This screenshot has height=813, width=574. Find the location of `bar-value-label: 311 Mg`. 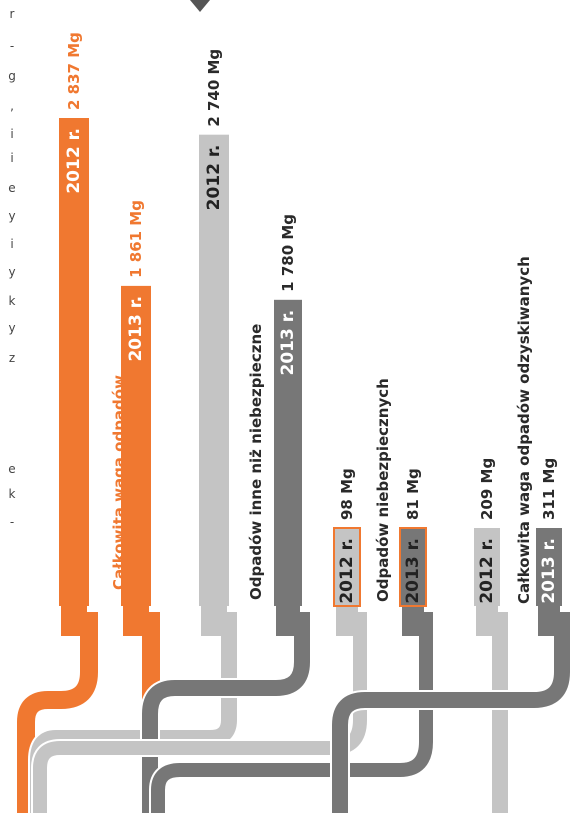

bar-value-label: 311 Mg is located at coordinates (549, 489).